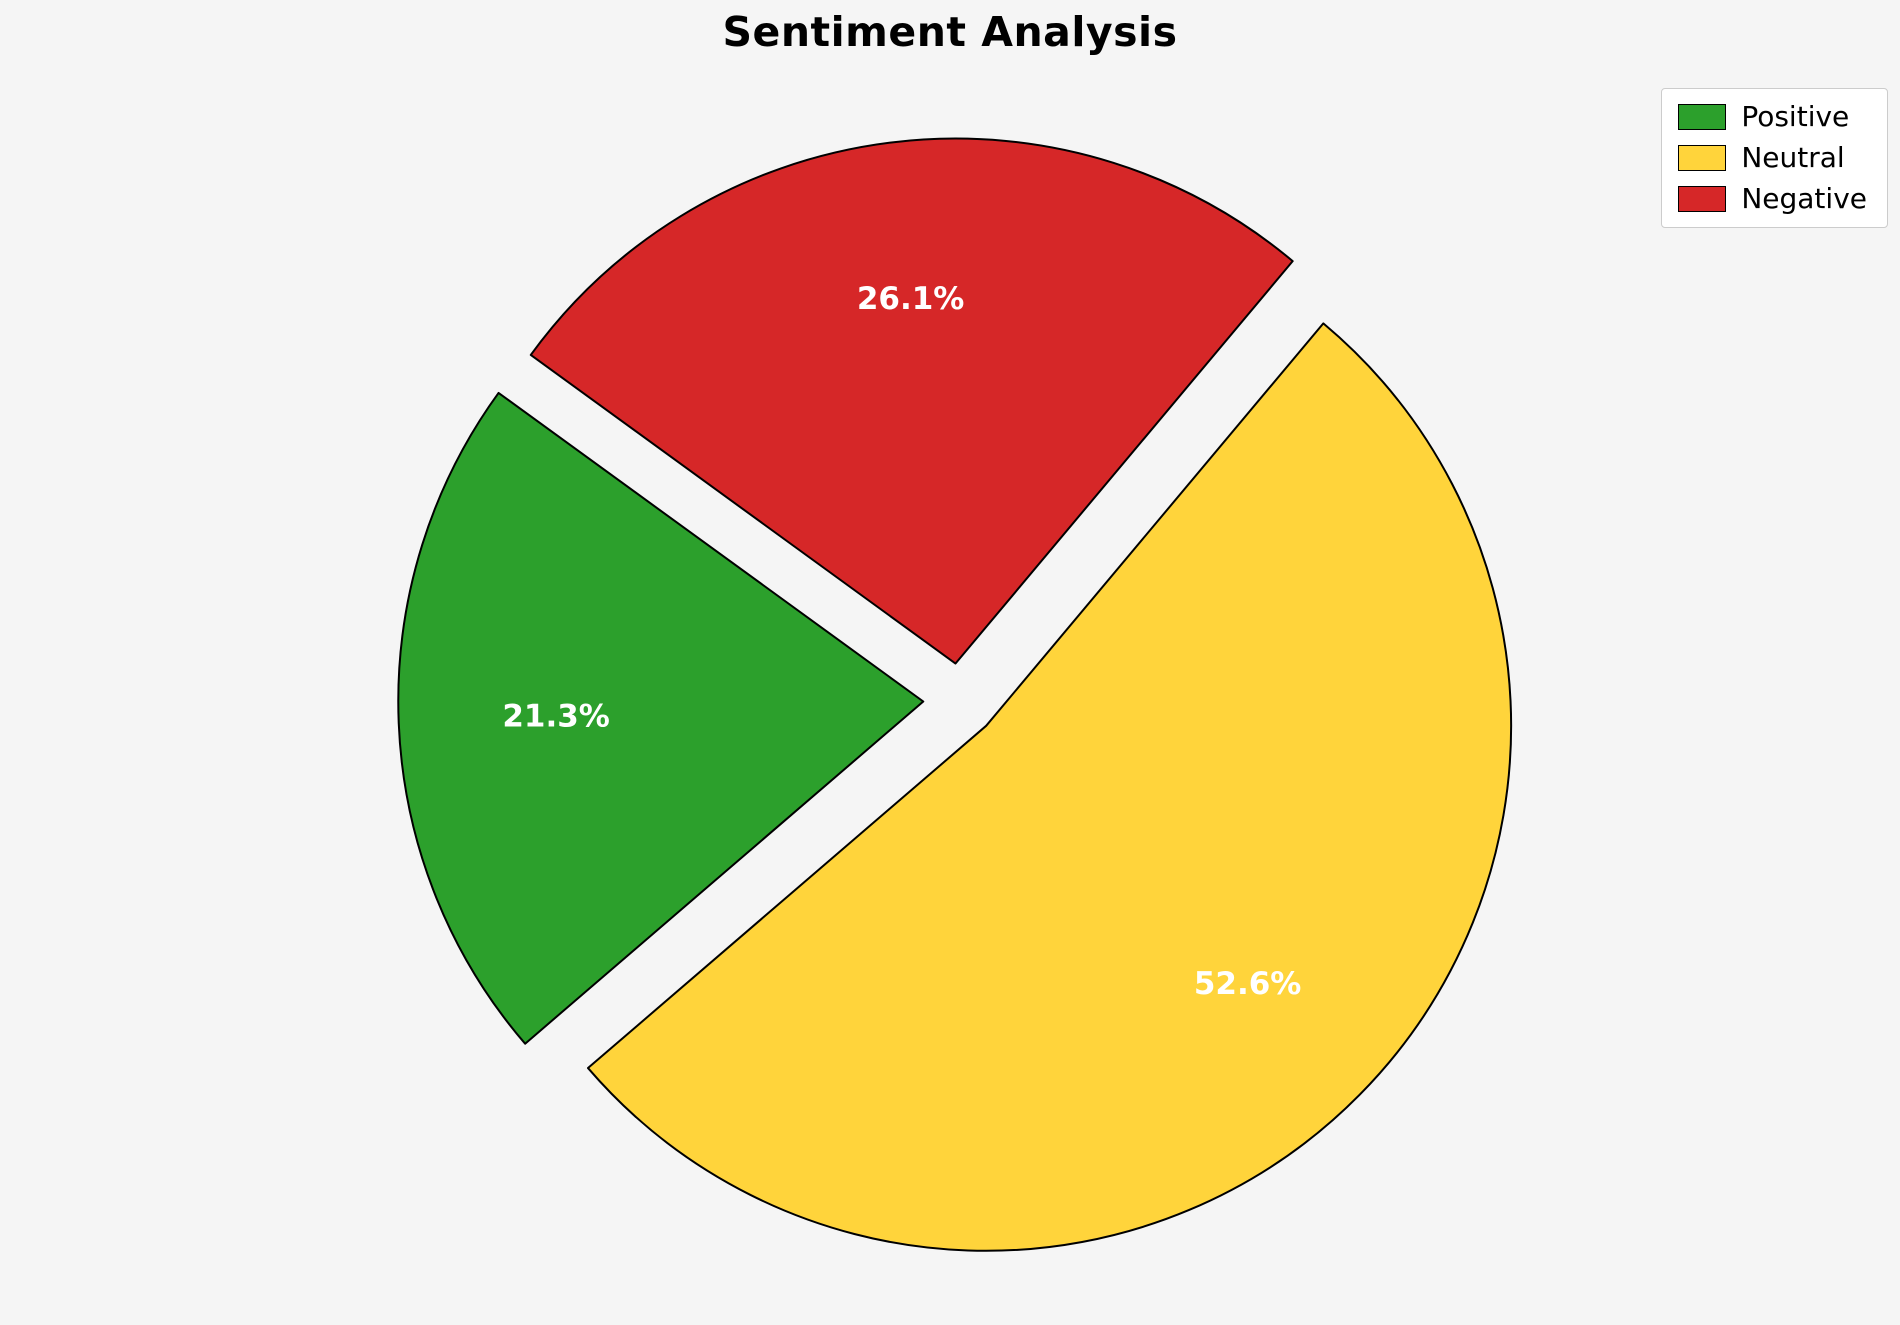 The image size is (1900, 1325). Describe the element at coordinates (1702, 117) in the screenshot. I see `legend-swatch-positive` at that location.